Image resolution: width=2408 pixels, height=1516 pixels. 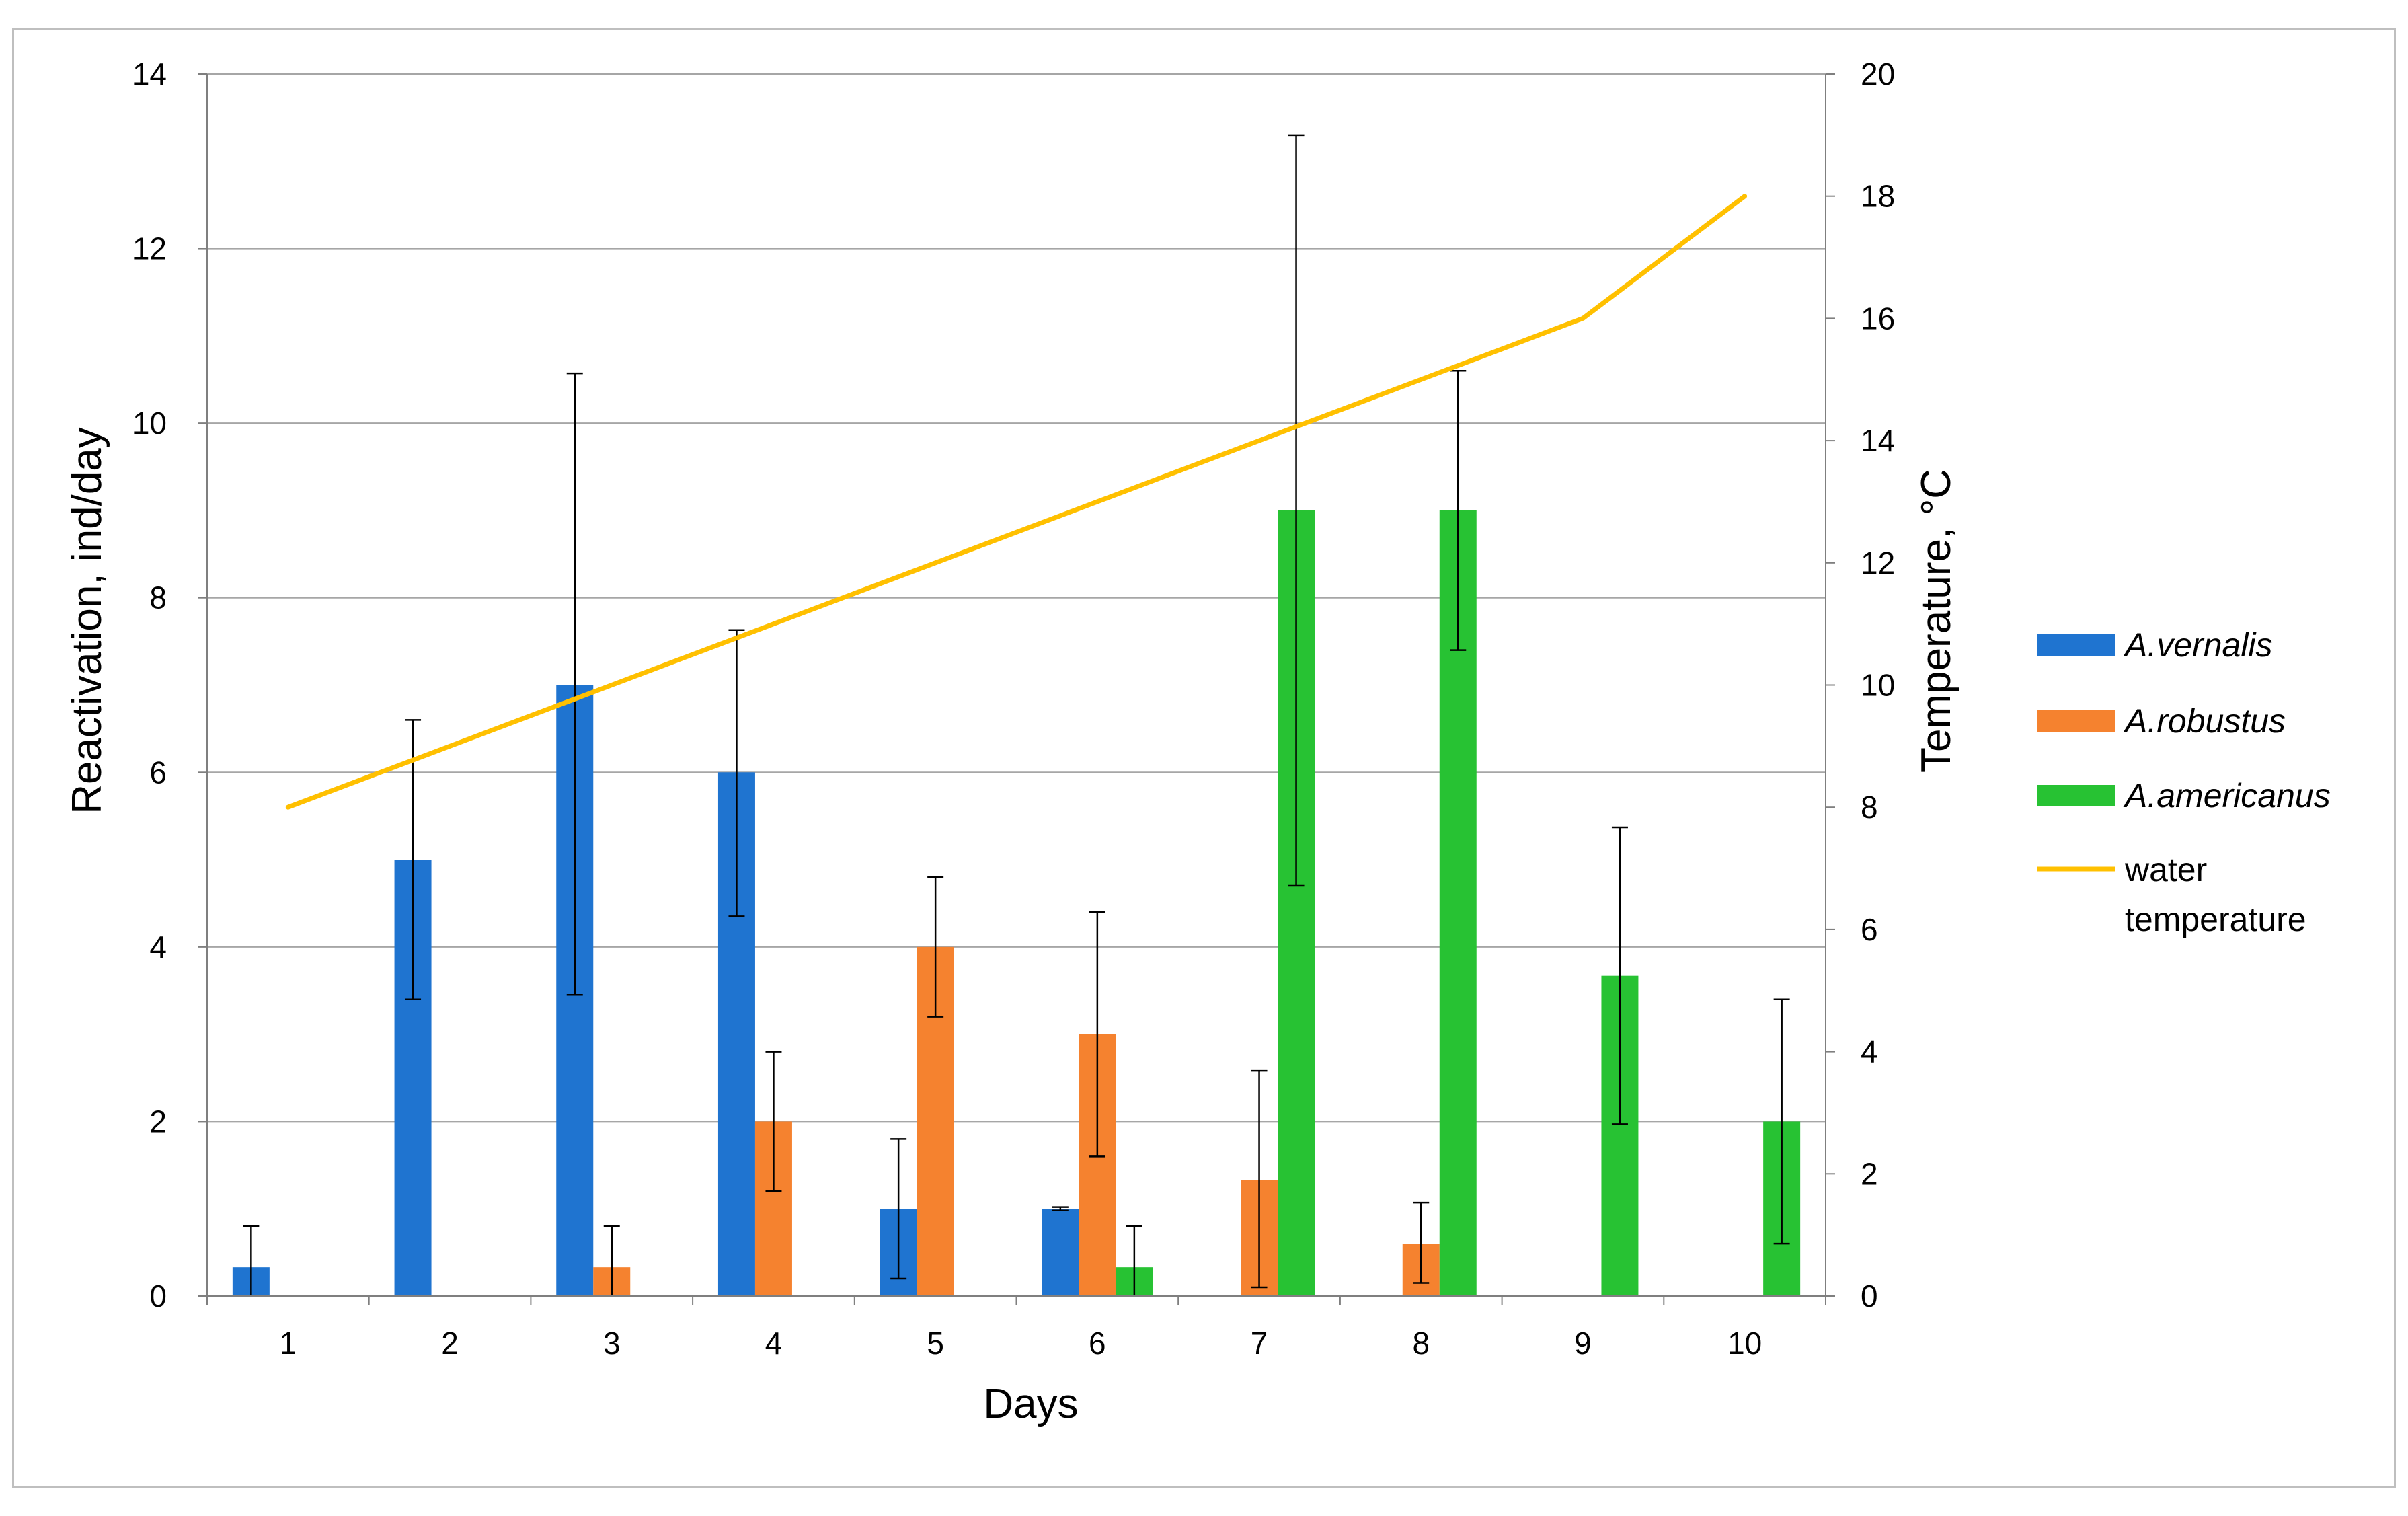 I want to click on y2-tick-label: 2, so click(x=1870, y=1173).